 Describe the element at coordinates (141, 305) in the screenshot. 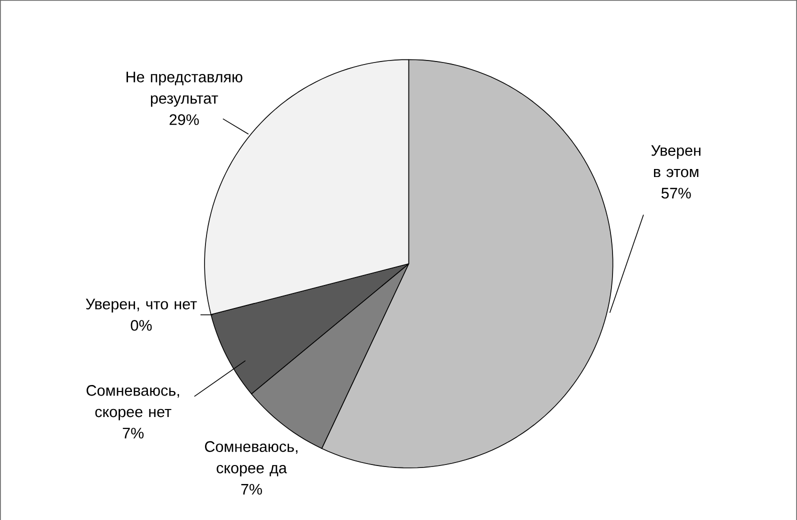

I see `legend-label: Уверен, что нет` at that location.